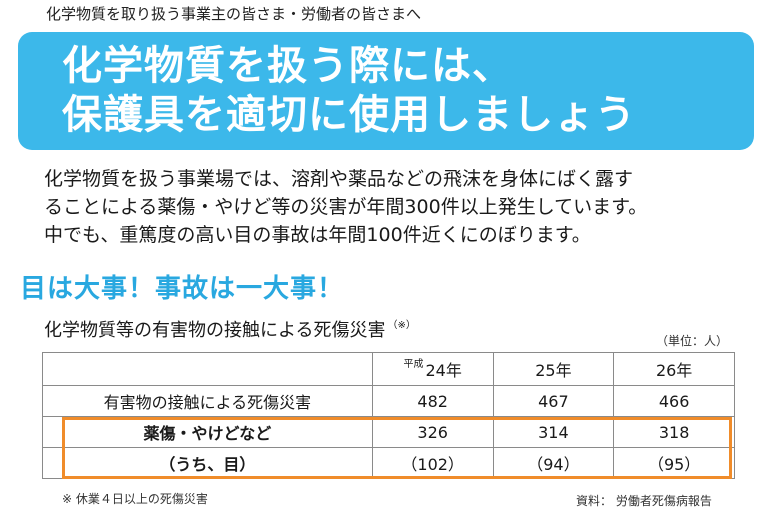 The height and width of the screenshot is (515, 768). What do you see at coordinates (413, 364) in the screenshot?
I see `era-label: 平成` at bounding box center [413, 364].